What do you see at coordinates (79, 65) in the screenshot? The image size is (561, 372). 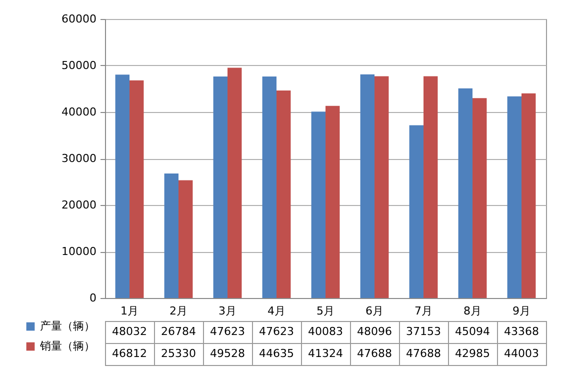 I see `y-tick-label: 50000` at bounding box center [79, 65].